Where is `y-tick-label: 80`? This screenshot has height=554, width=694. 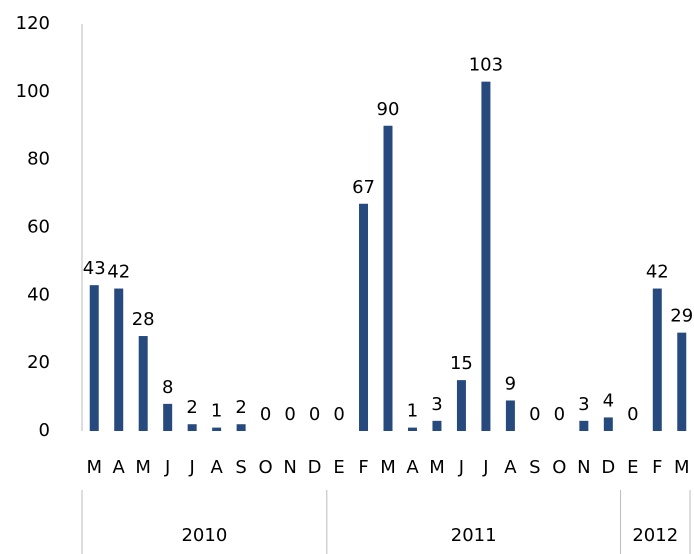
y-tick-label: 80 is located at coordinates (38, 159).